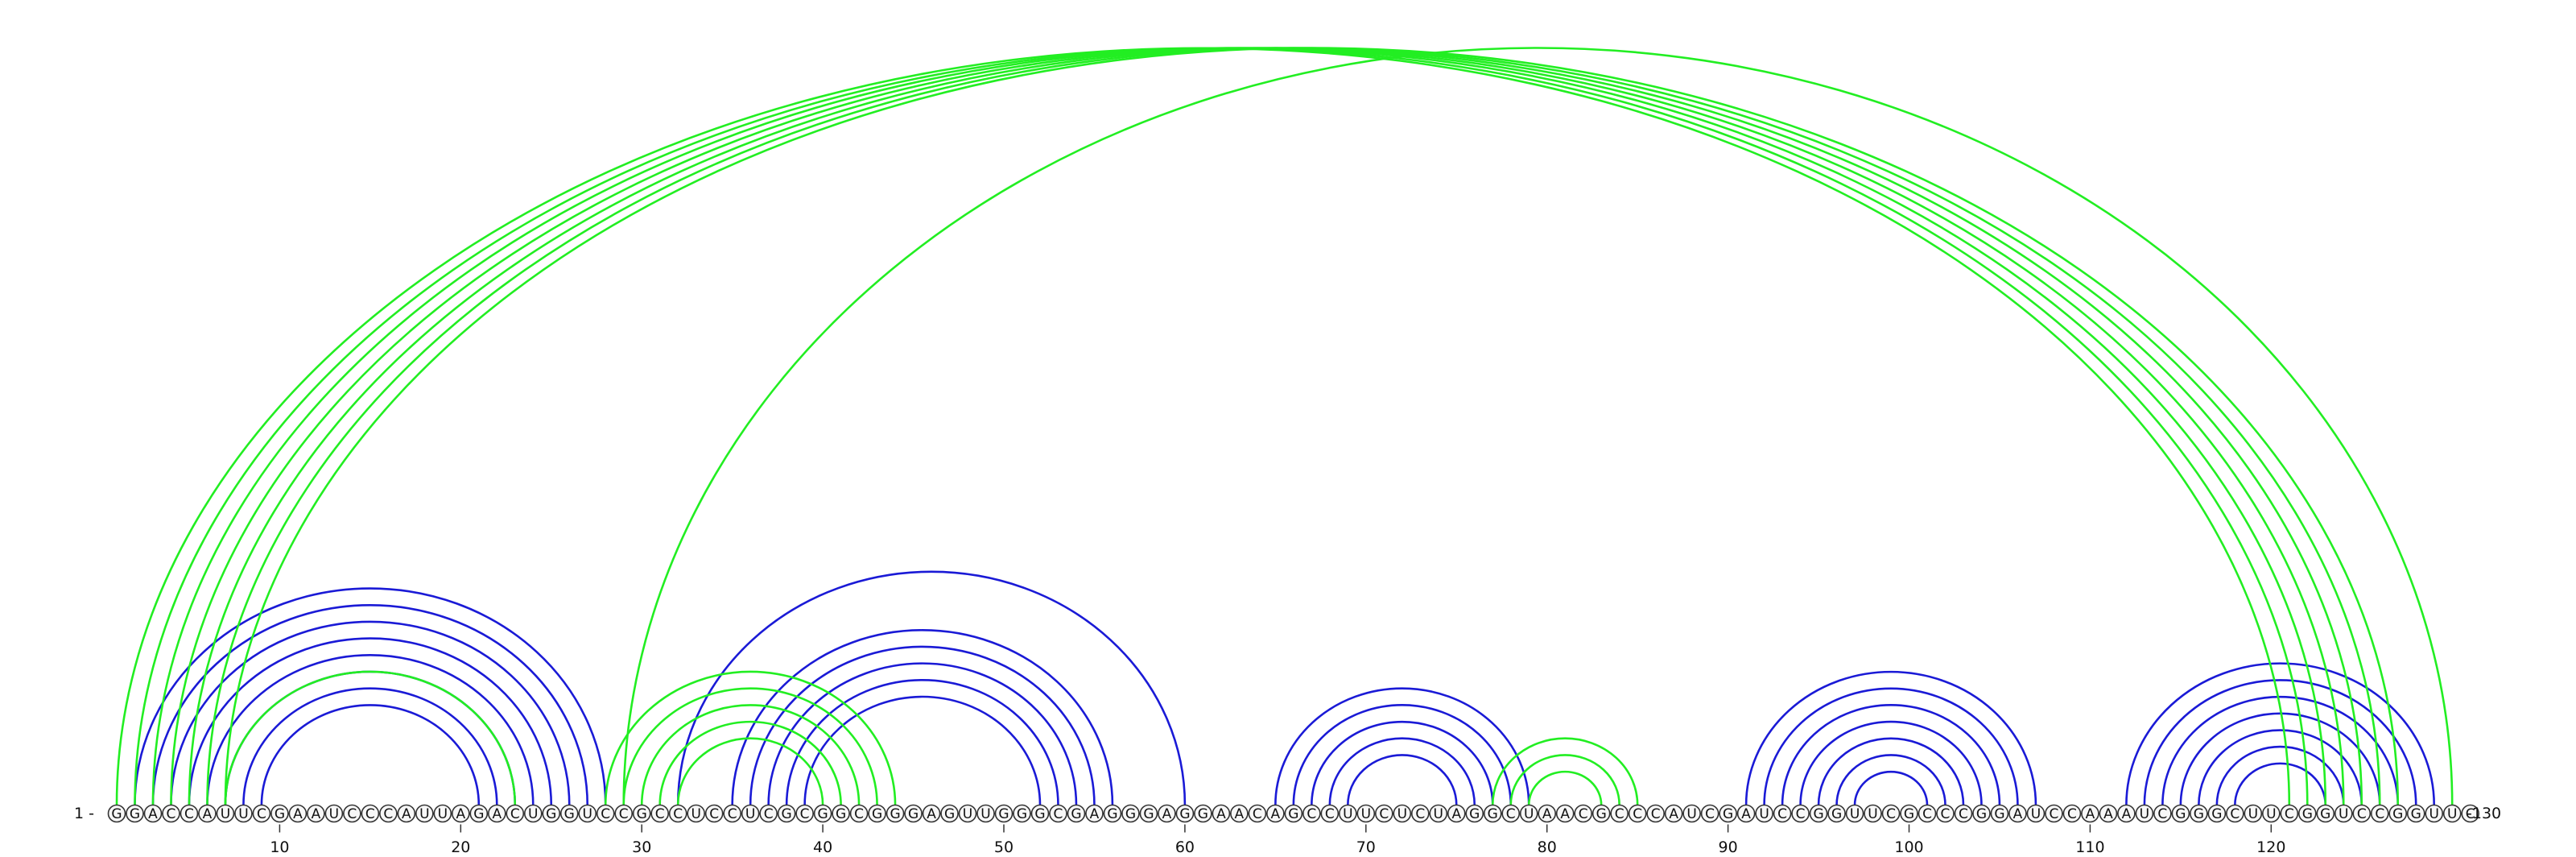 The image size is (2576, 857). Describe the element at coordinates (1854, 813) in the screenshot. I see `nucleotide-97: U` at that location.